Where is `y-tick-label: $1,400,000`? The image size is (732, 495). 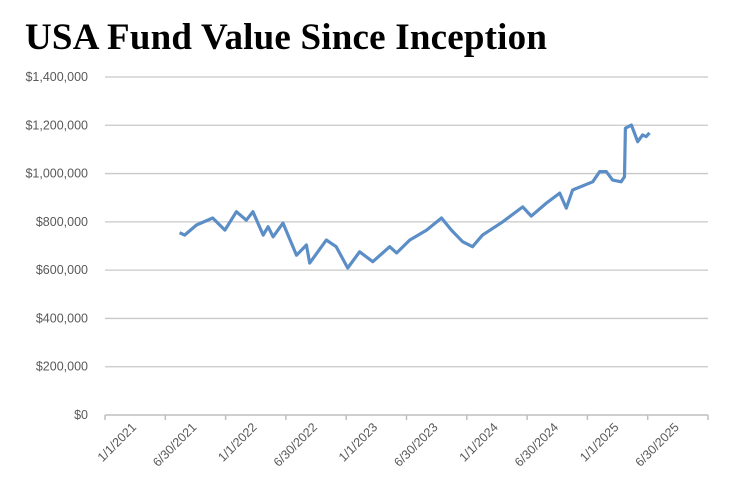
y-tick-label: $1,400,000 is located at coordinates (56, 77).